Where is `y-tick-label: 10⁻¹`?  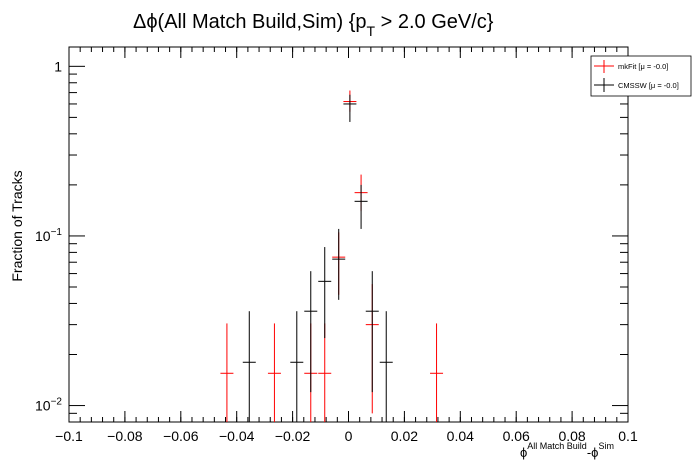 y-tick-label: 10⁻¹ is located at coordinates (48, 235).